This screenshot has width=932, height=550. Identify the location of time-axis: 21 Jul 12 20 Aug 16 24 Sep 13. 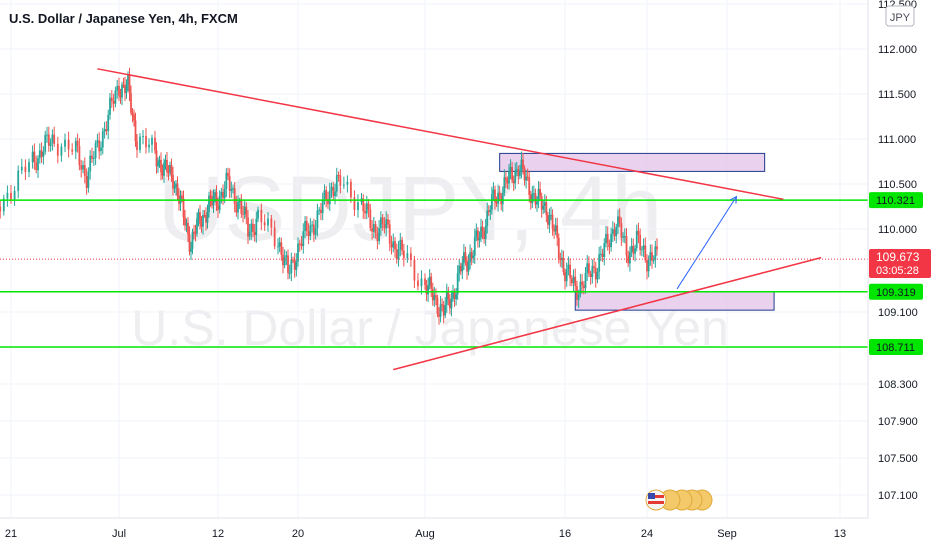
(425, 534).